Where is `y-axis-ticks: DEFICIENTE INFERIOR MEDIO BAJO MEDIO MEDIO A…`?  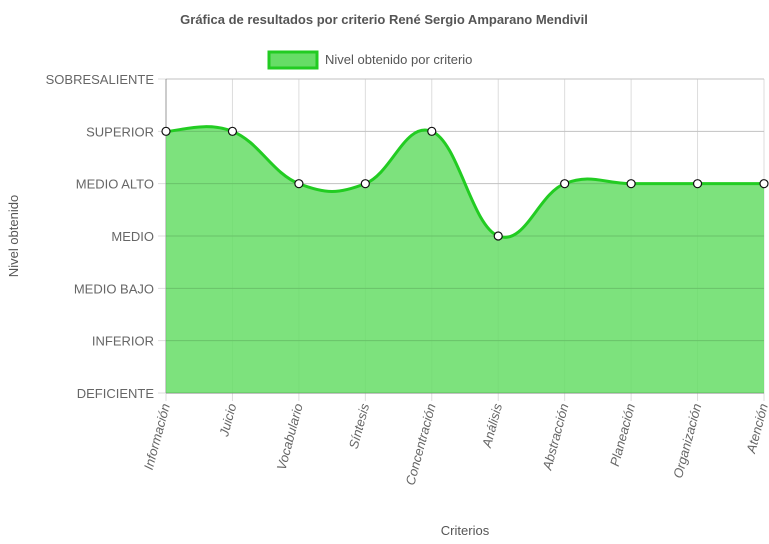
y-axis-ticks: DEFICIENTE INFERIOR MEDIO BAJO MEDIO MEDIO A… is located at coordinates (100, 236).